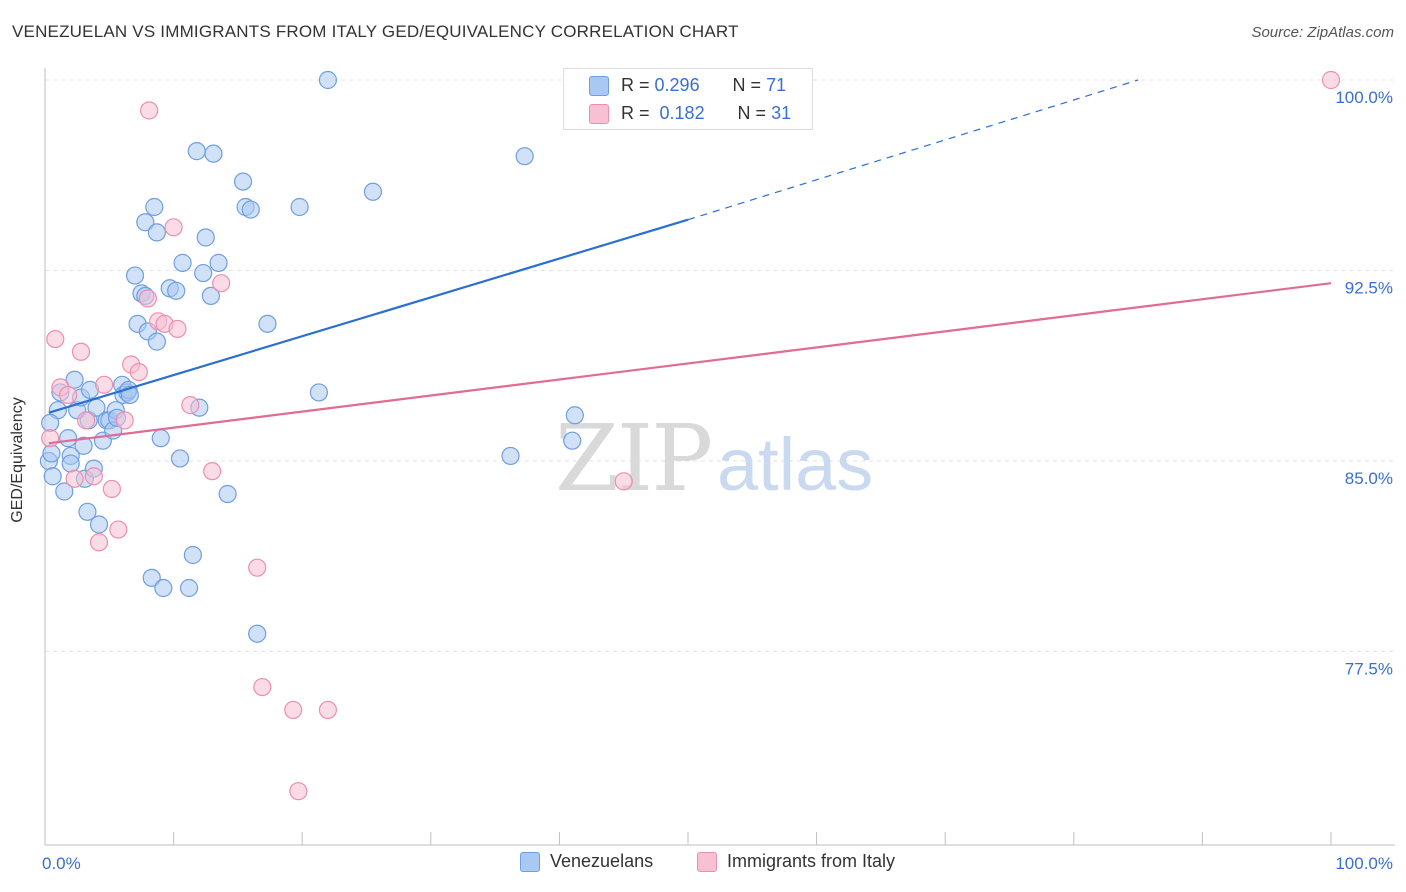 This screenshot has width=1406, height=892. I want to click on legend-item-venezuelans: Venezuelans, so click(586, 861).